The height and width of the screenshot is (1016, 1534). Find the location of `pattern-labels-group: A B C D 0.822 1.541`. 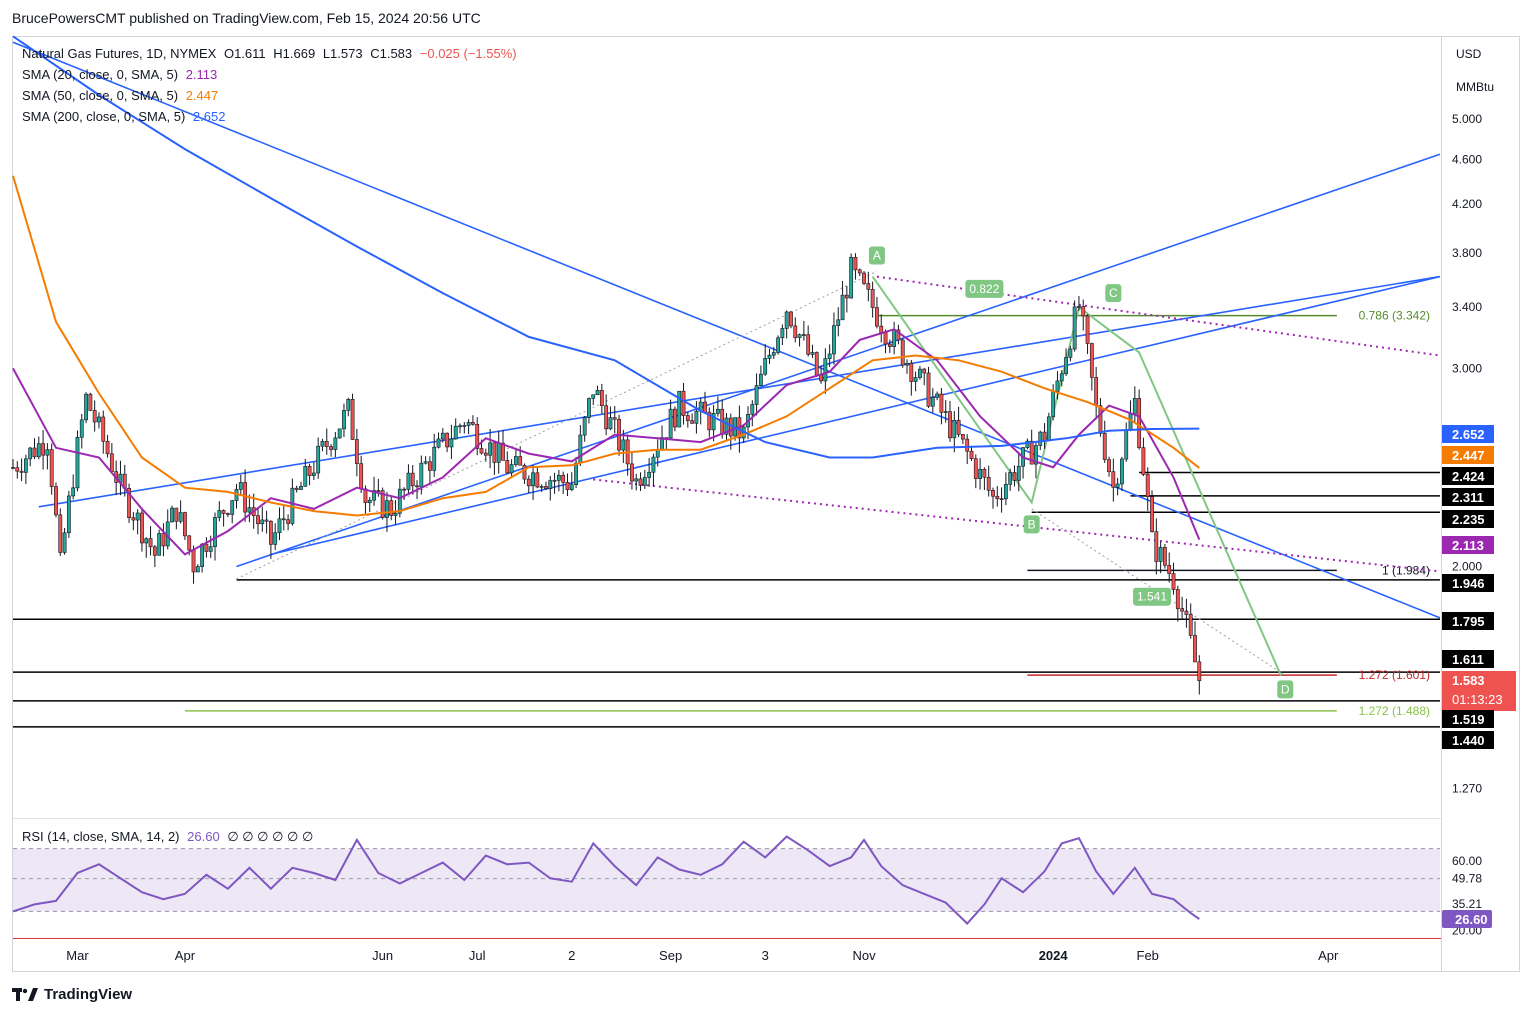

pattern-labels-group: A B C D 0.822 1.541 is located at coordinates (1081, 472).